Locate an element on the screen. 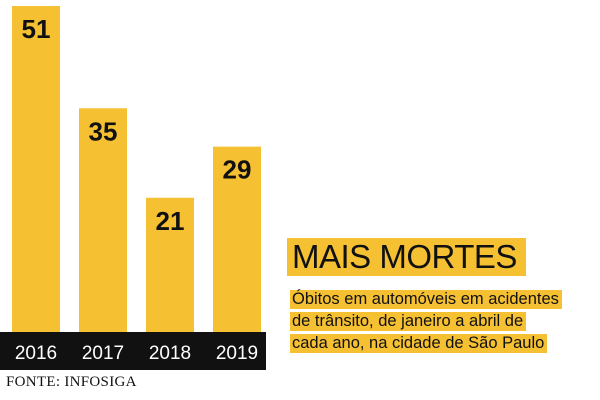 The height and width of the screenshot is (400, 600). subtitle-line-3: cada ano, na cidade de São Paulo is located at coordinates (419, 343).